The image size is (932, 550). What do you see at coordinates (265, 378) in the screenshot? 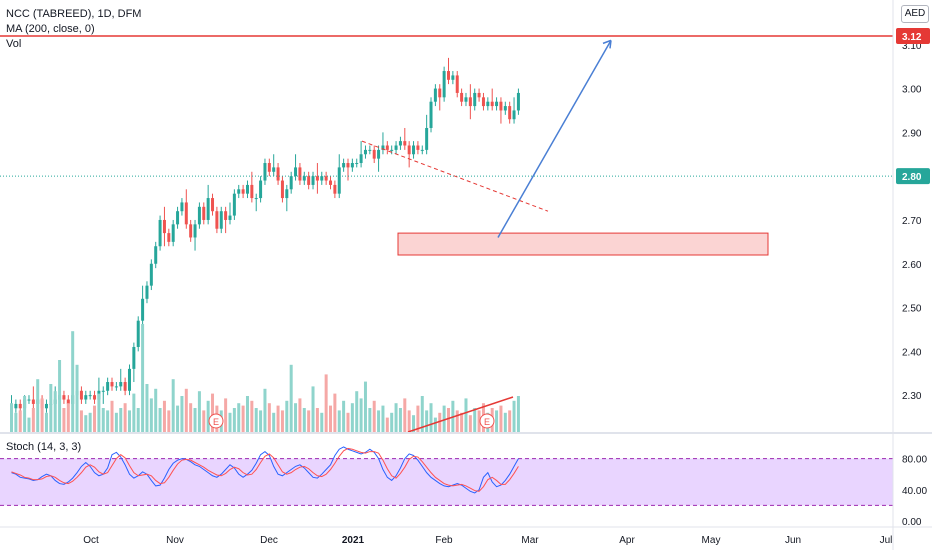
I see `volume-pane` at bounding box center [265, 378].